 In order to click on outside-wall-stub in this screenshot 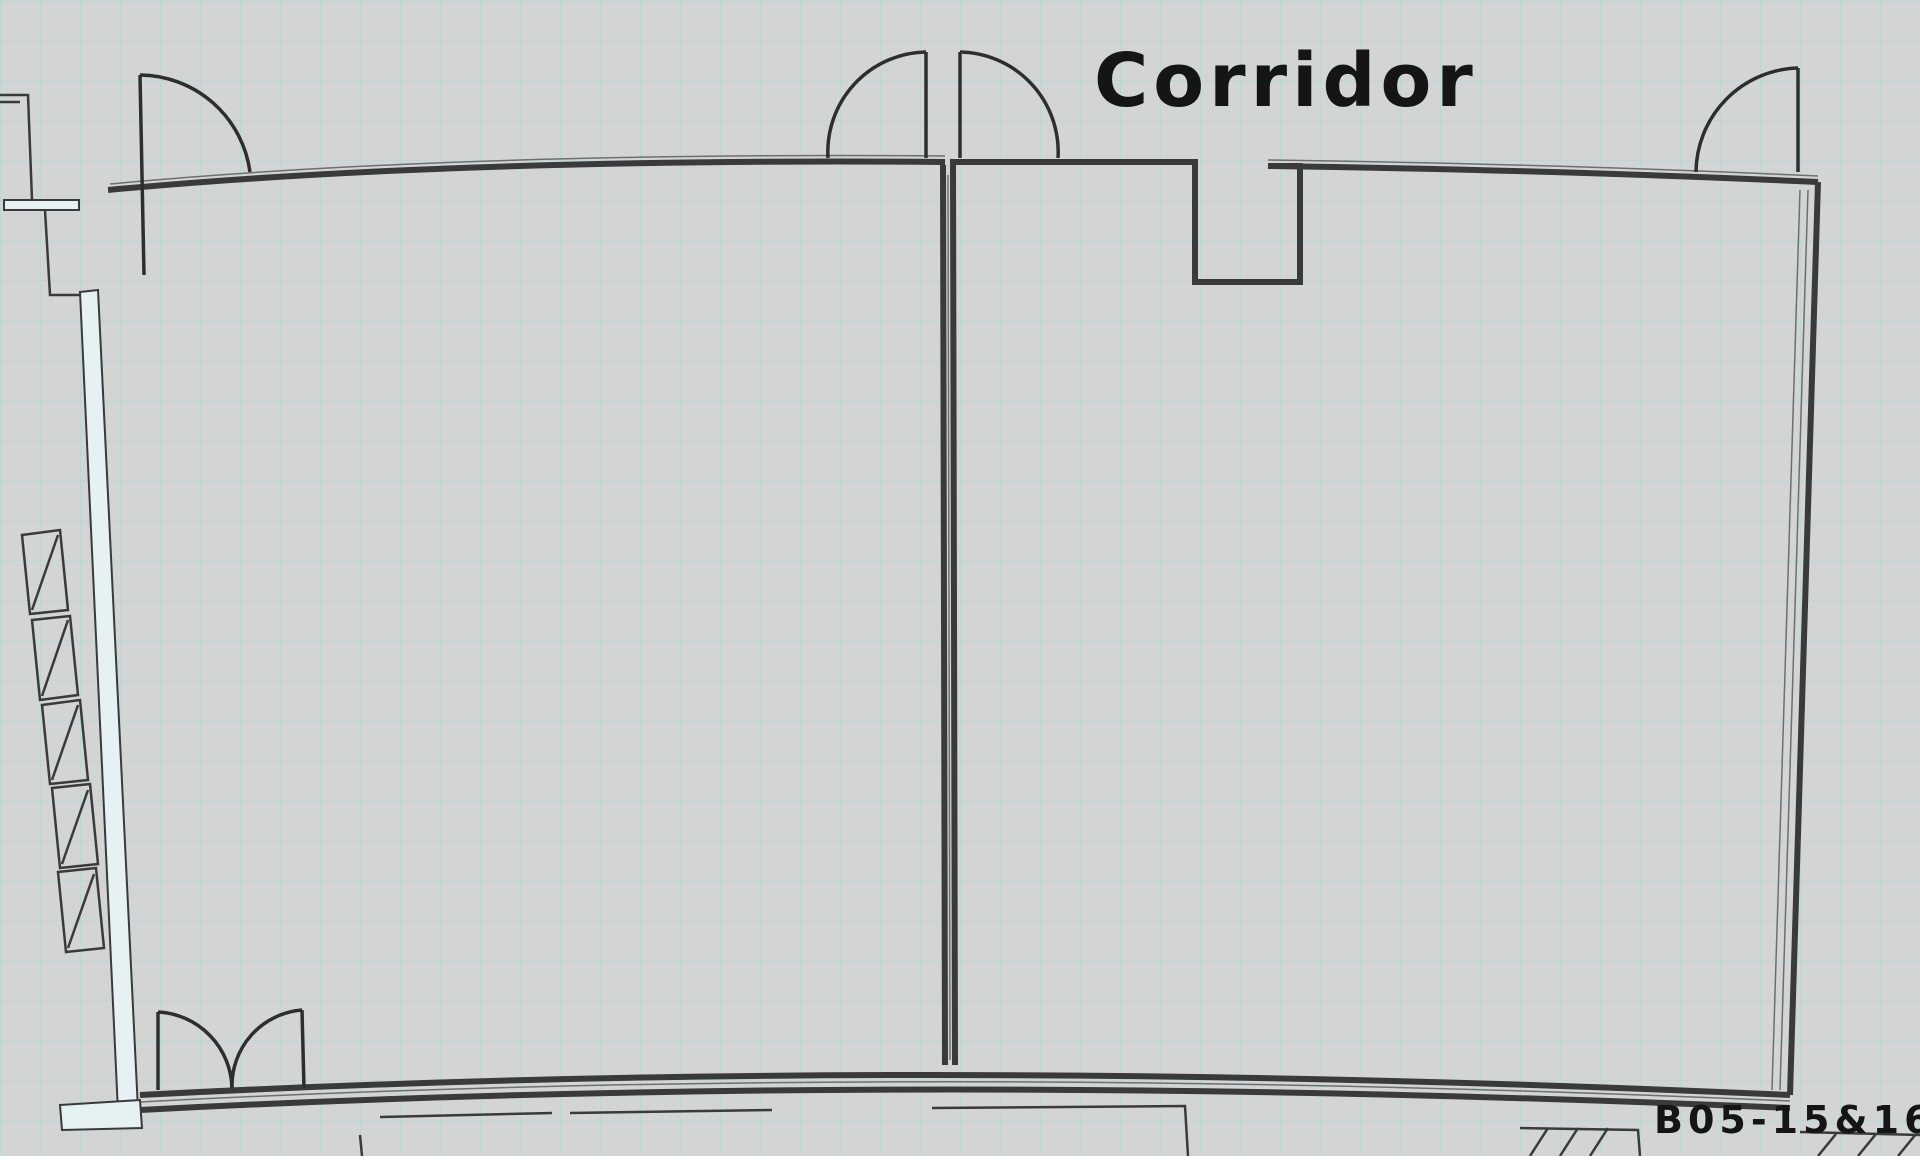, I will do `click(40, 195)`.